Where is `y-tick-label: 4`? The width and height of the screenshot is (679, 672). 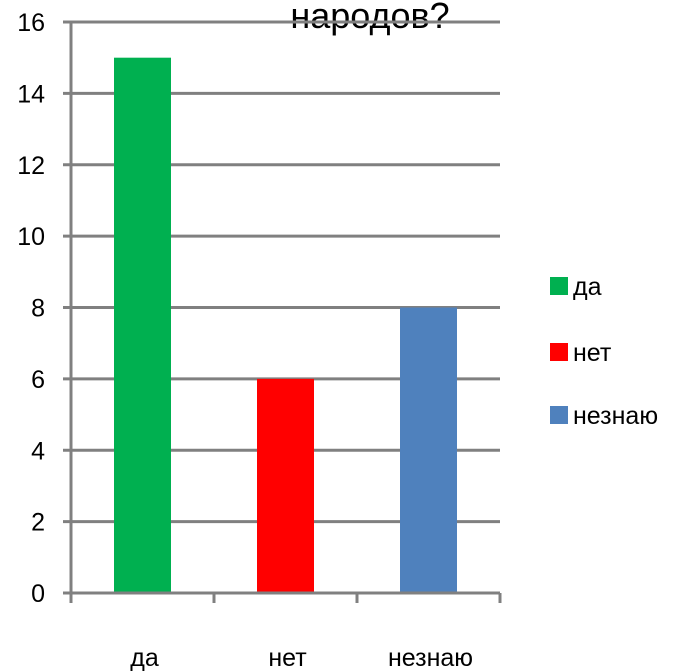
y-tick-label: 4 is located at coordinates (38, 451).